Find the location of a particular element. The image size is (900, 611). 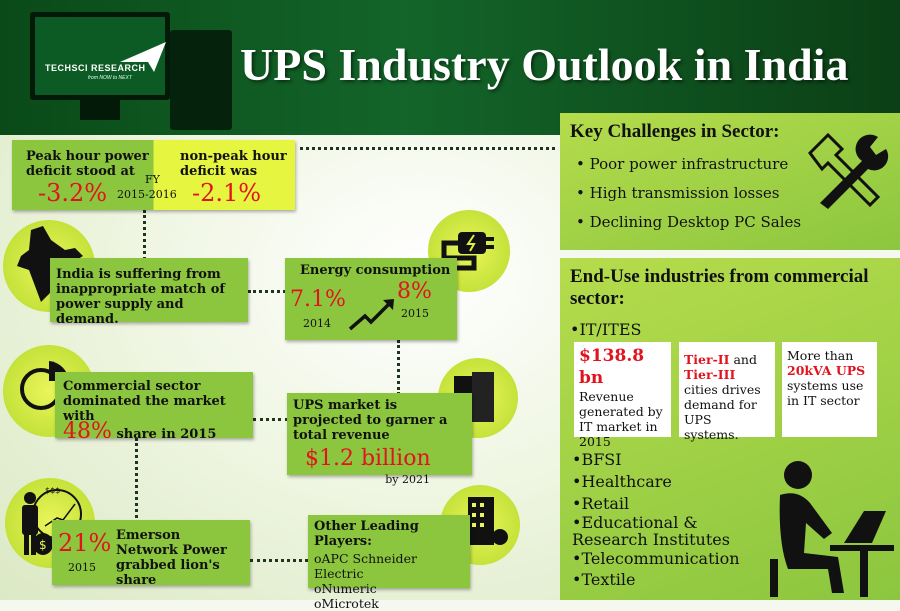

industry-item: Textile is located at coordinates (672, 579).